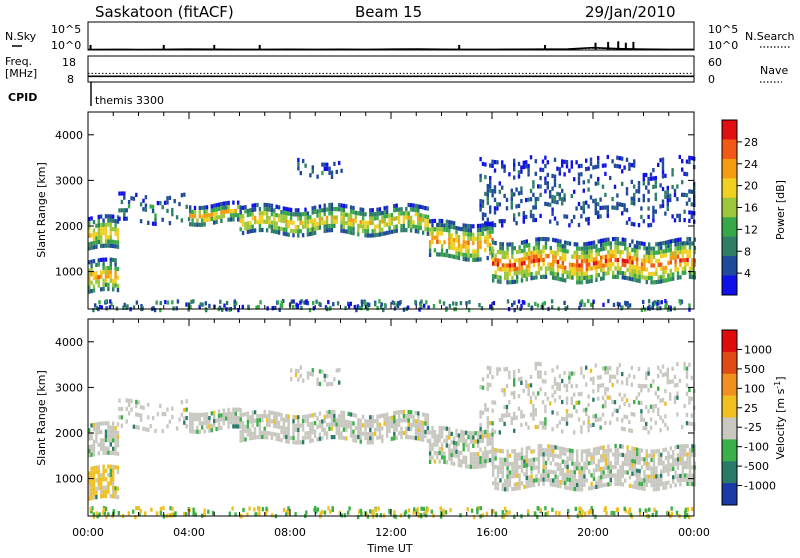 This screenshot has height=558, width=800. What do you see at coordinates (756, 466) in the screenshot?
I see `colorbar-tick-label: -500` at bounding box center [756, 466].